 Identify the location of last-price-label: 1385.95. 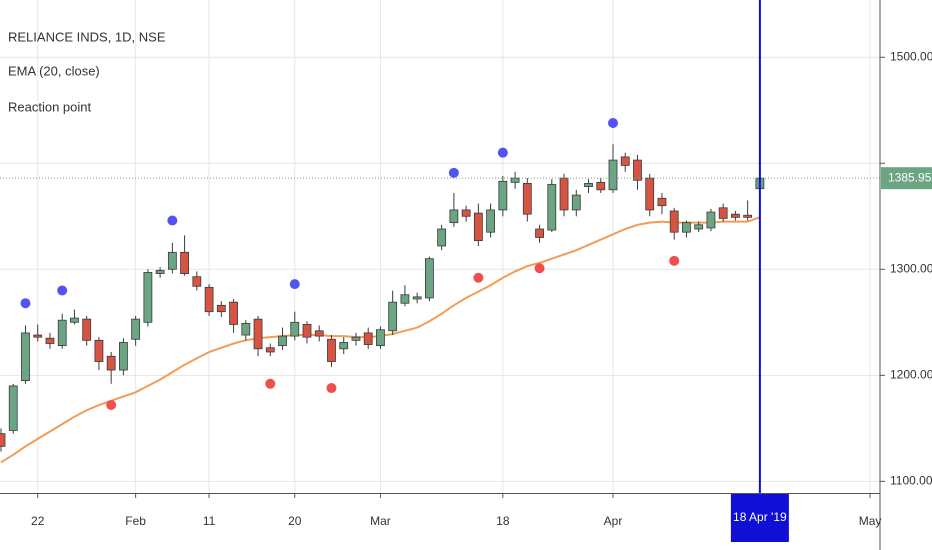
(910, 177).